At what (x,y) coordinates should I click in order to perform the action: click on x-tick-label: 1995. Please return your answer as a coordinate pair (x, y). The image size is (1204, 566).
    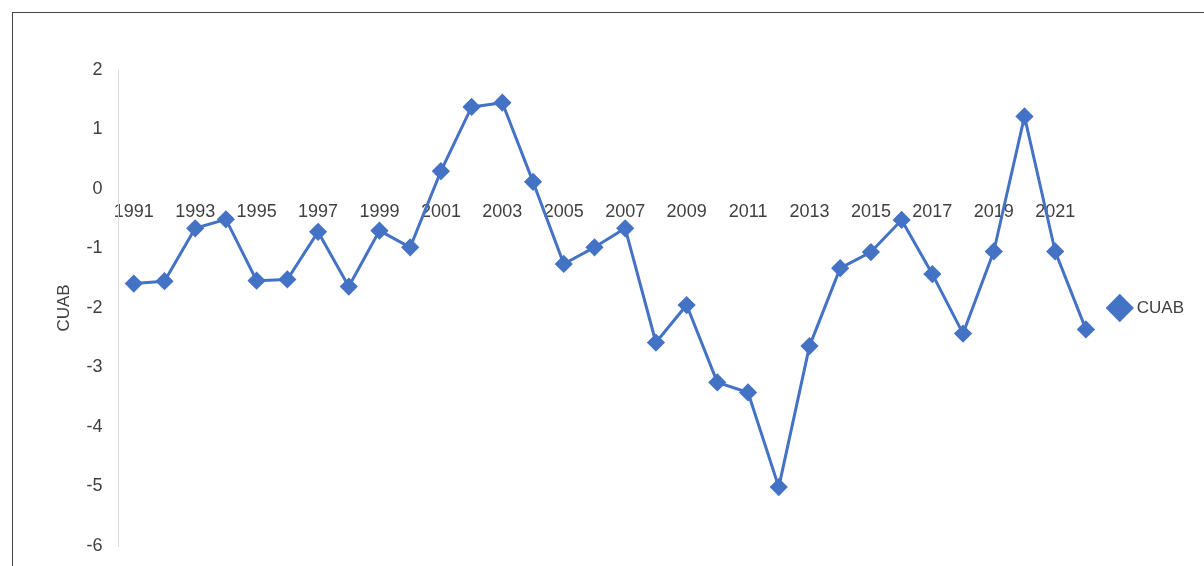
    Looking at the image, I should click on (256, 210).